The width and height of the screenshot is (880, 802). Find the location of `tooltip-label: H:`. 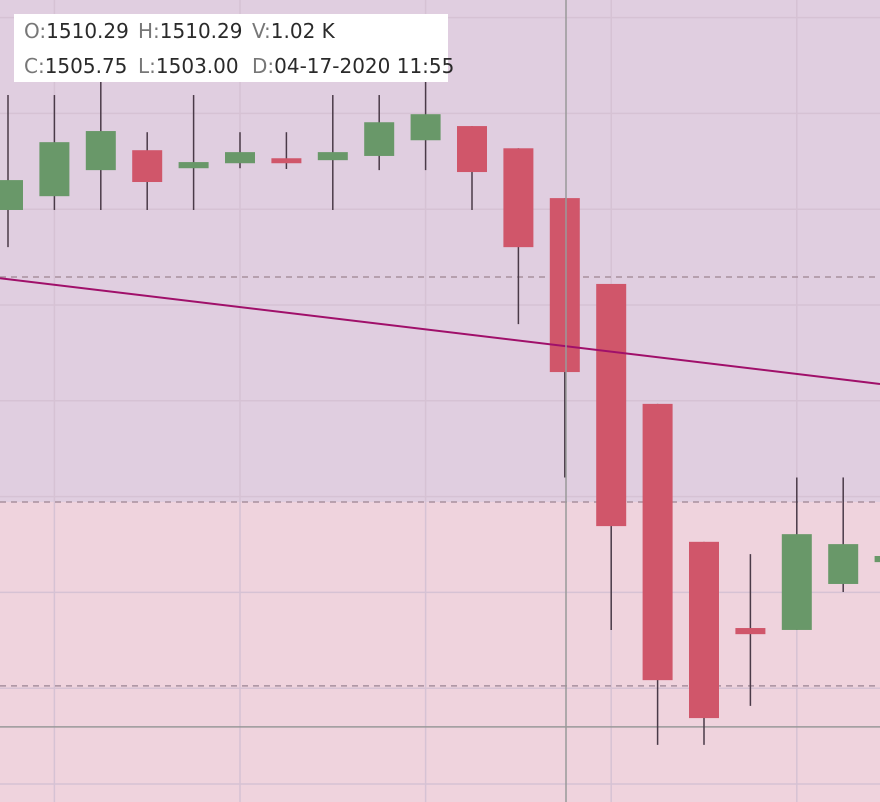

tooltip-label: H: is located at coordinates (149, 31).